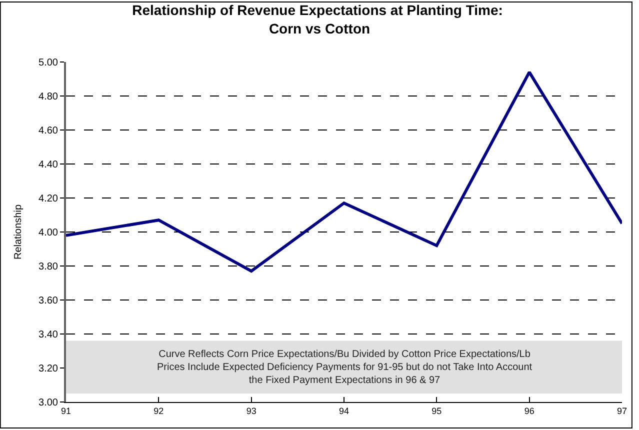  I want to click on y-tick-label: 4.20, so click(48, 199).